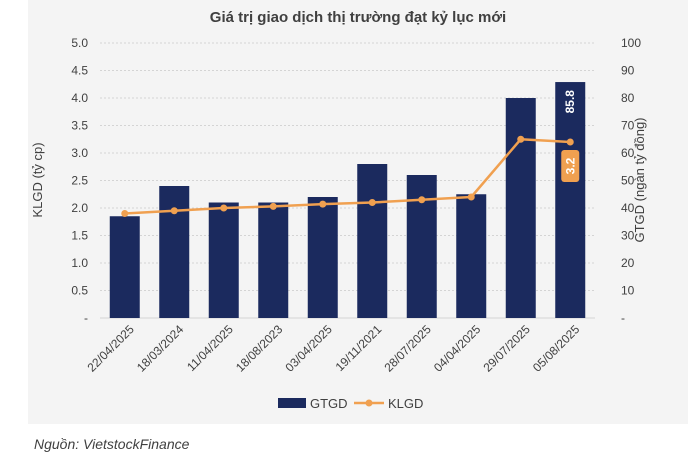 The width and height of the screenshot is (693, 469). Describe the element at coordinates (86, 318) in the screenshot. I see `left-tick-label: -` at that location.